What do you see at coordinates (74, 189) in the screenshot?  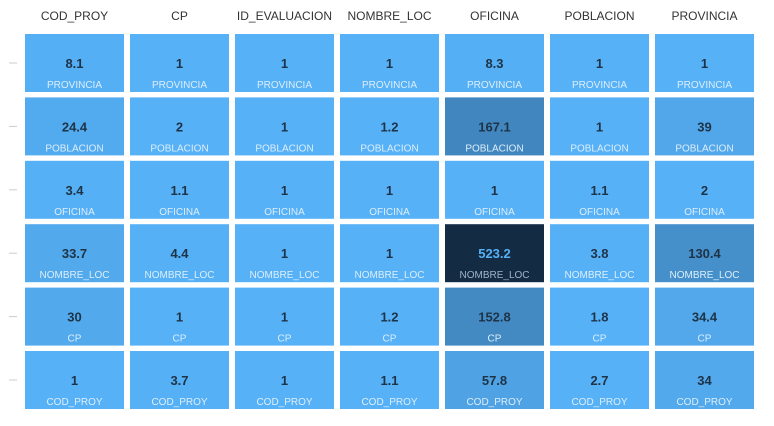 I see `heatmap-cell: 3.4 OFICINA` at bounding box center [74, 189].